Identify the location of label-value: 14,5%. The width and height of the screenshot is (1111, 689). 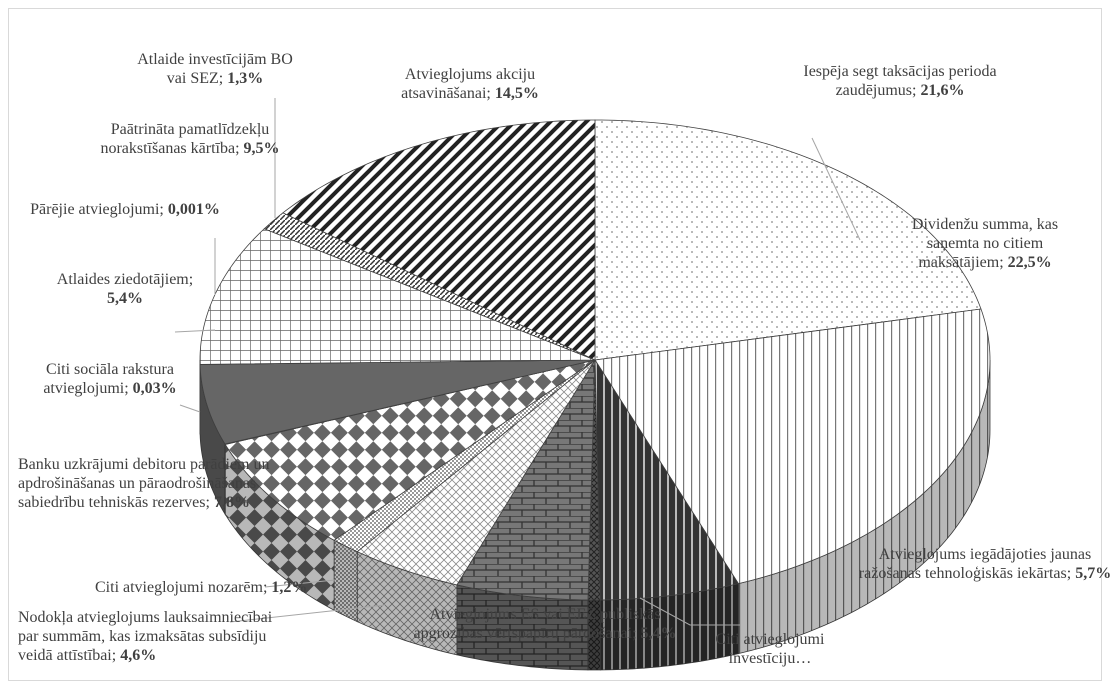
(516, 93).